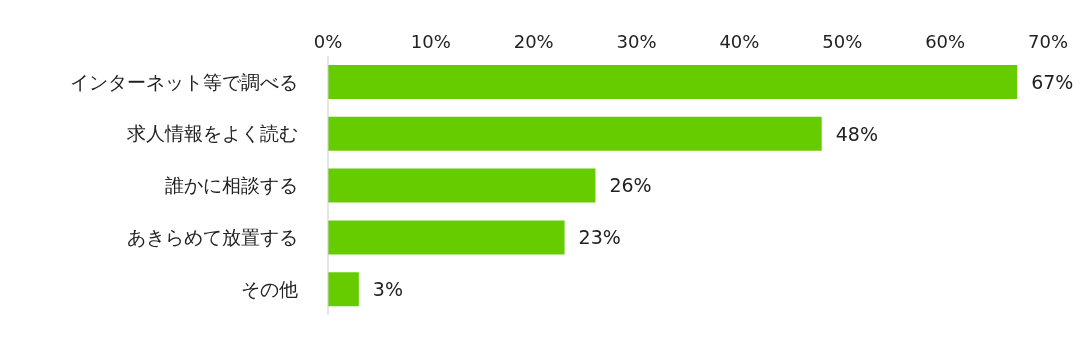  Describe the element at coordinates (212, 133) in the screenshot. I see `y-tick-label: 求人情報をよく読む` at that location.